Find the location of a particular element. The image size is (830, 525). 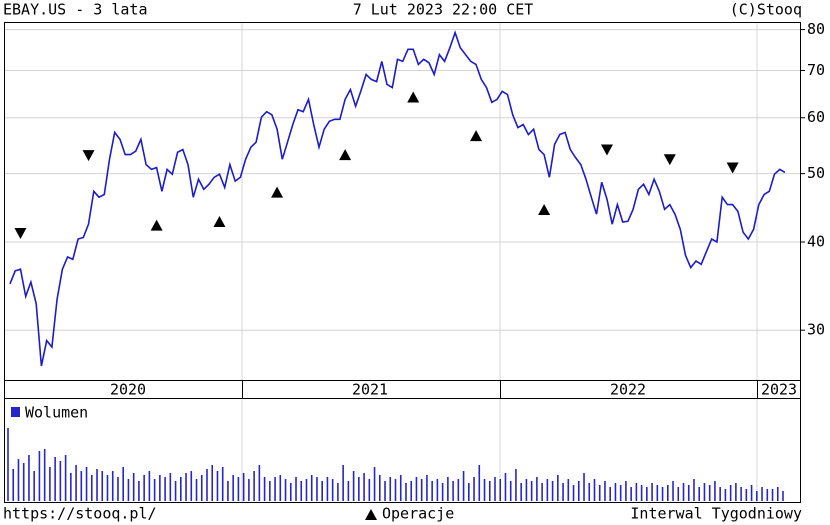

volume-legend-swatch is located at coordinates (15, 412).